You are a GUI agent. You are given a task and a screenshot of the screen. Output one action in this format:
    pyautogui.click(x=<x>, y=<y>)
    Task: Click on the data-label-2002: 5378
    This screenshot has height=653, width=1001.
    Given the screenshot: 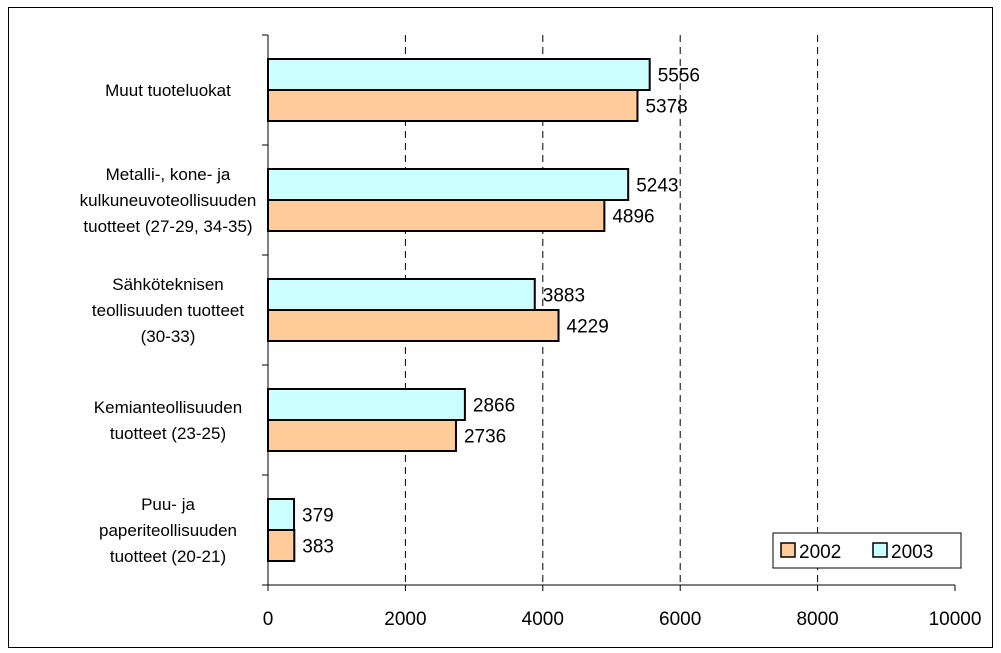 What is the action you would take?
    pyautogui.click(x=666, y=107)
    